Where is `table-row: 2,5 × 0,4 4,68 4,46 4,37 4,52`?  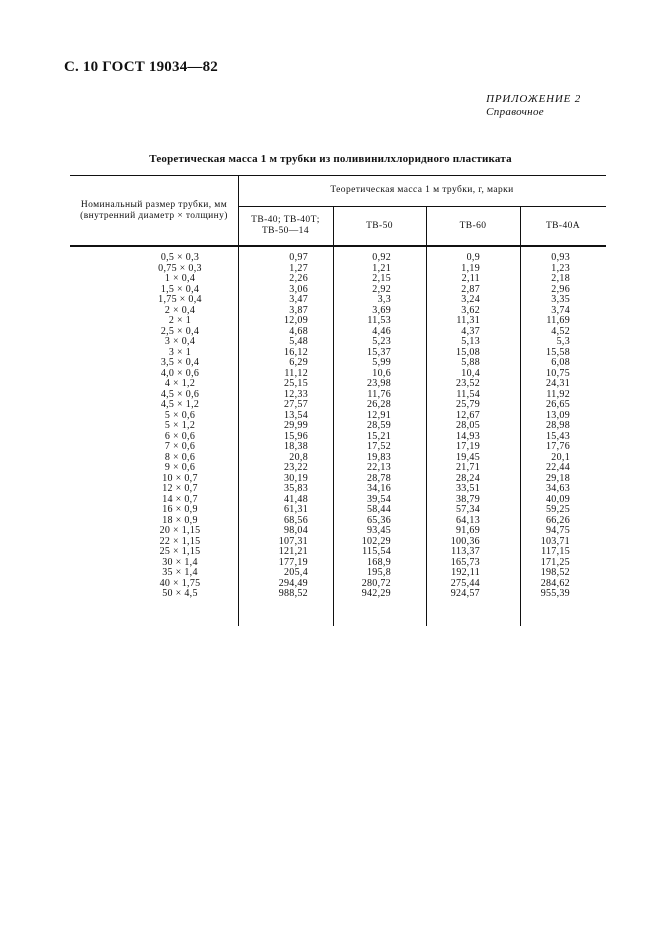
table-row: 2,5 × 0,4 4,68 4,46 4,37 4,52 is located at coordinates (338, 331).